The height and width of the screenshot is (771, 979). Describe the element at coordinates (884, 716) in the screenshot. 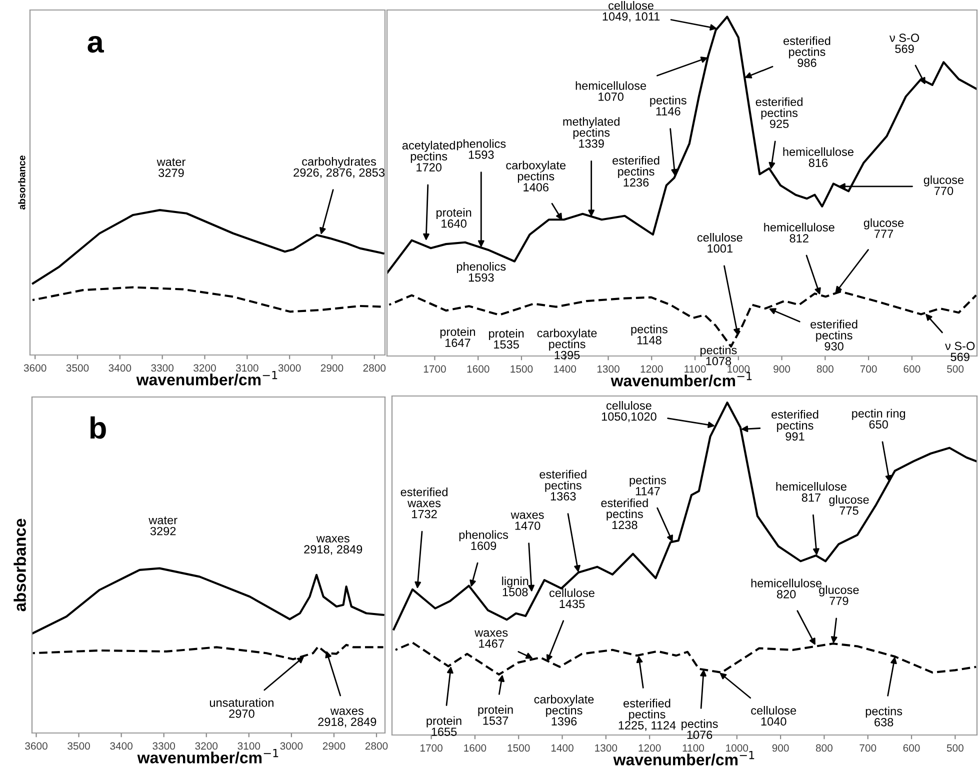

I see `annotation: pectins 638` at that location.